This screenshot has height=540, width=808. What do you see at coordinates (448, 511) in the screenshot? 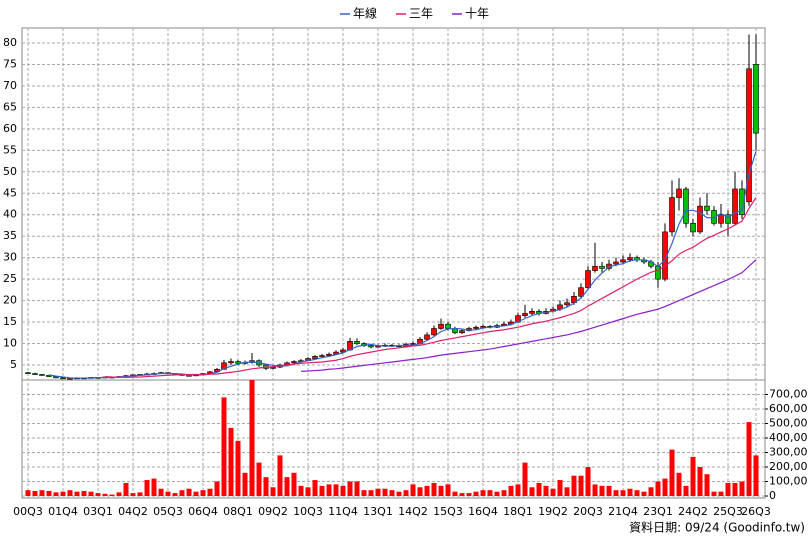
I see `x-tick-label: 15Q3` at bounding box center [448, 511].